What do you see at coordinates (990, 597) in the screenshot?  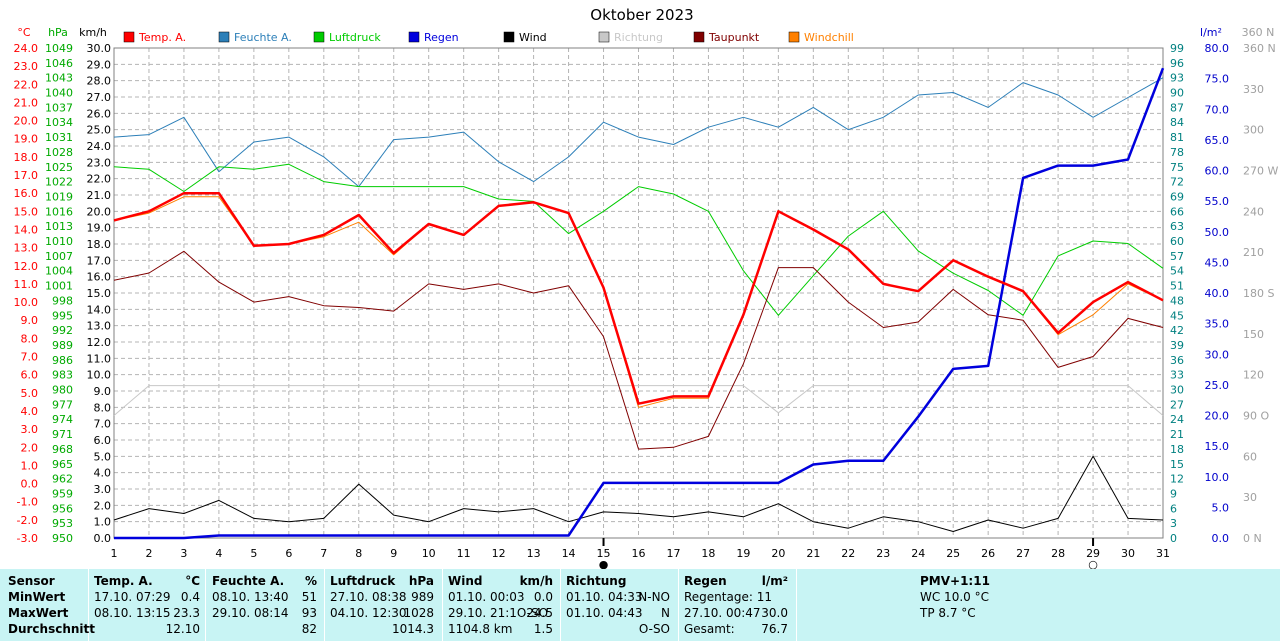 I see `stats-pmv-block: PMV+1:11 WC 10.0 °C TP 8.7 °C` at bounding box center [990, 597].